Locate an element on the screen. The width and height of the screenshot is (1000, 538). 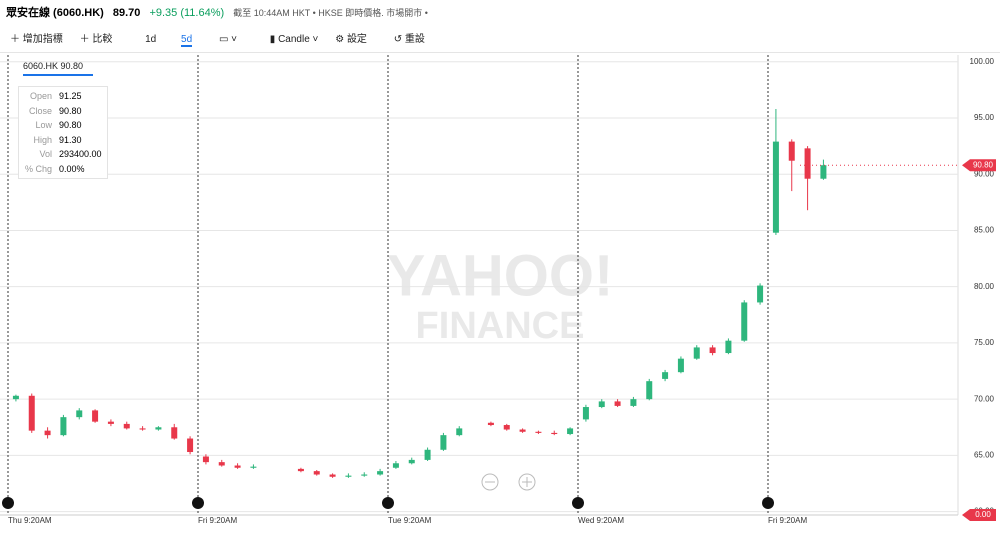
tooltip-title: 6060.HK 90.80 is located at coordinates (58, 67).